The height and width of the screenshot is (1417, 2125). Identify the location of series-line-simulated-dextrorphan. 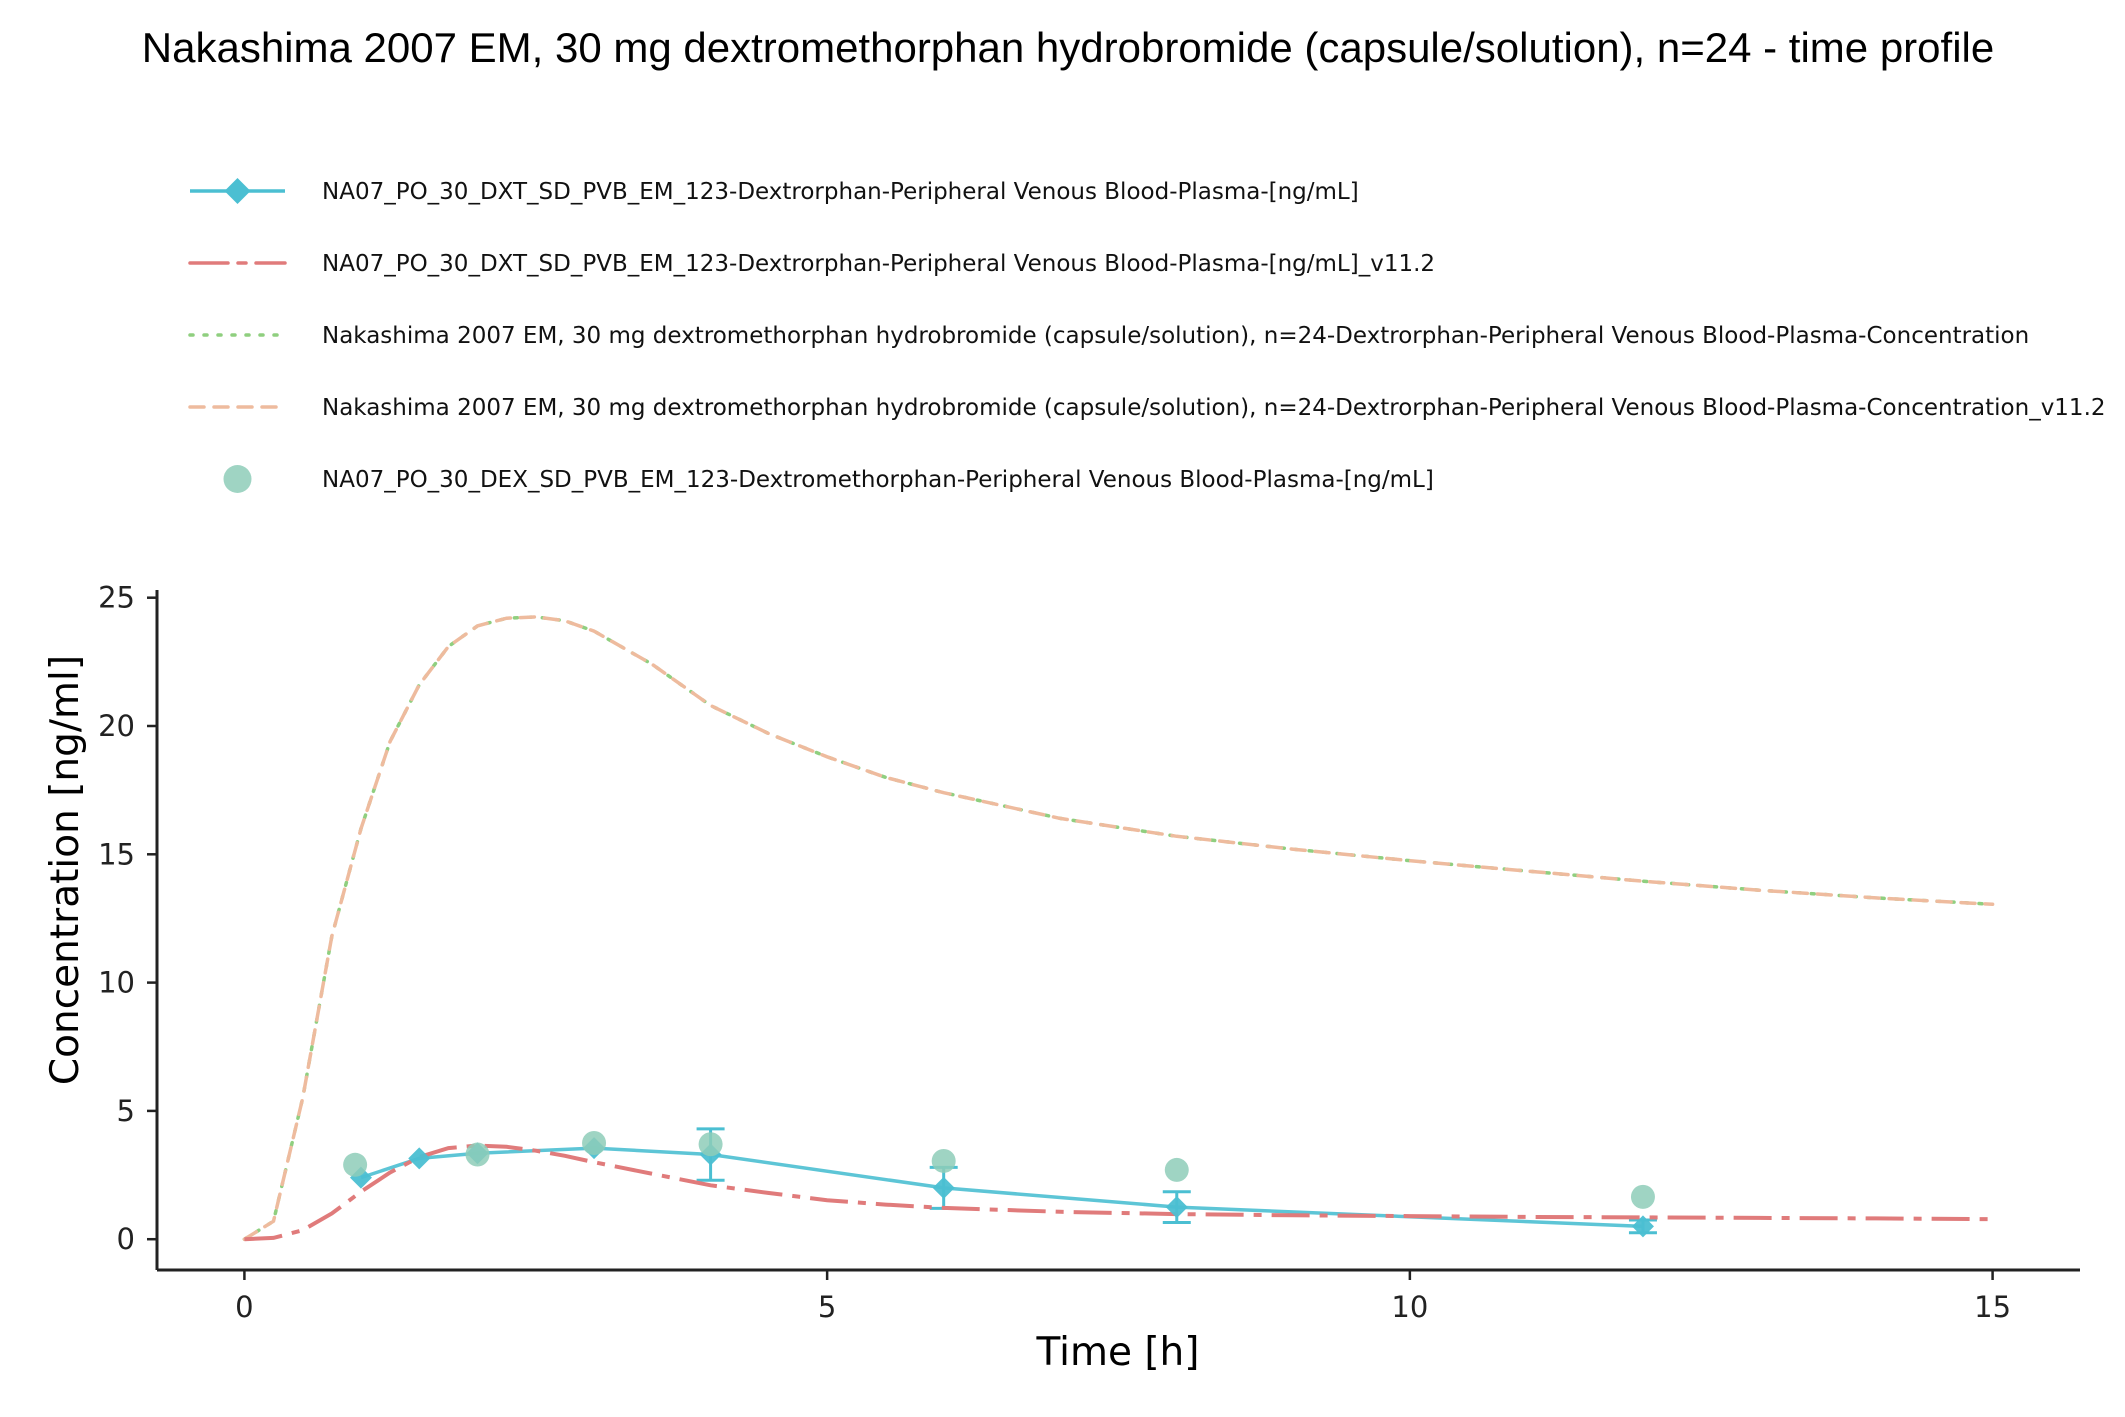
(1118, 1192).